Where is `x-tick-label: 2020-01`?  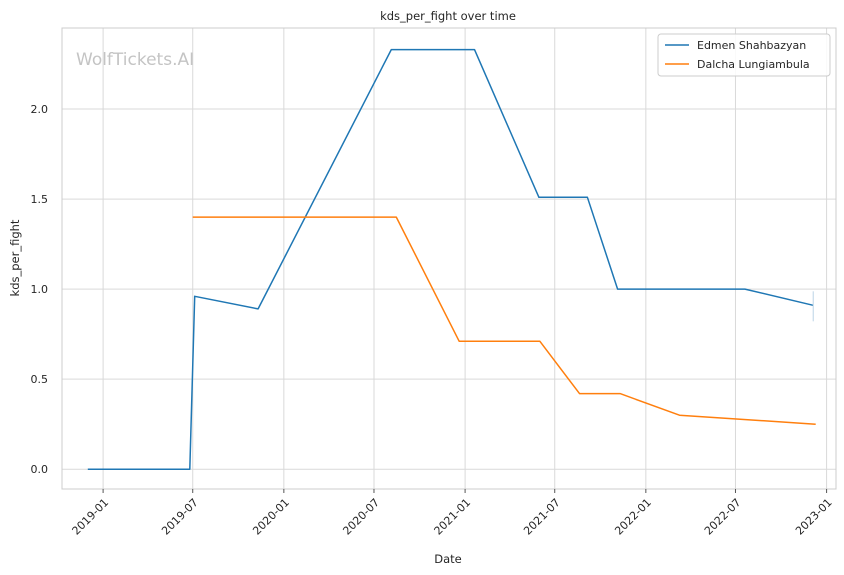
x-tick-label: 2020-01 is located at coordinates (271, 517).